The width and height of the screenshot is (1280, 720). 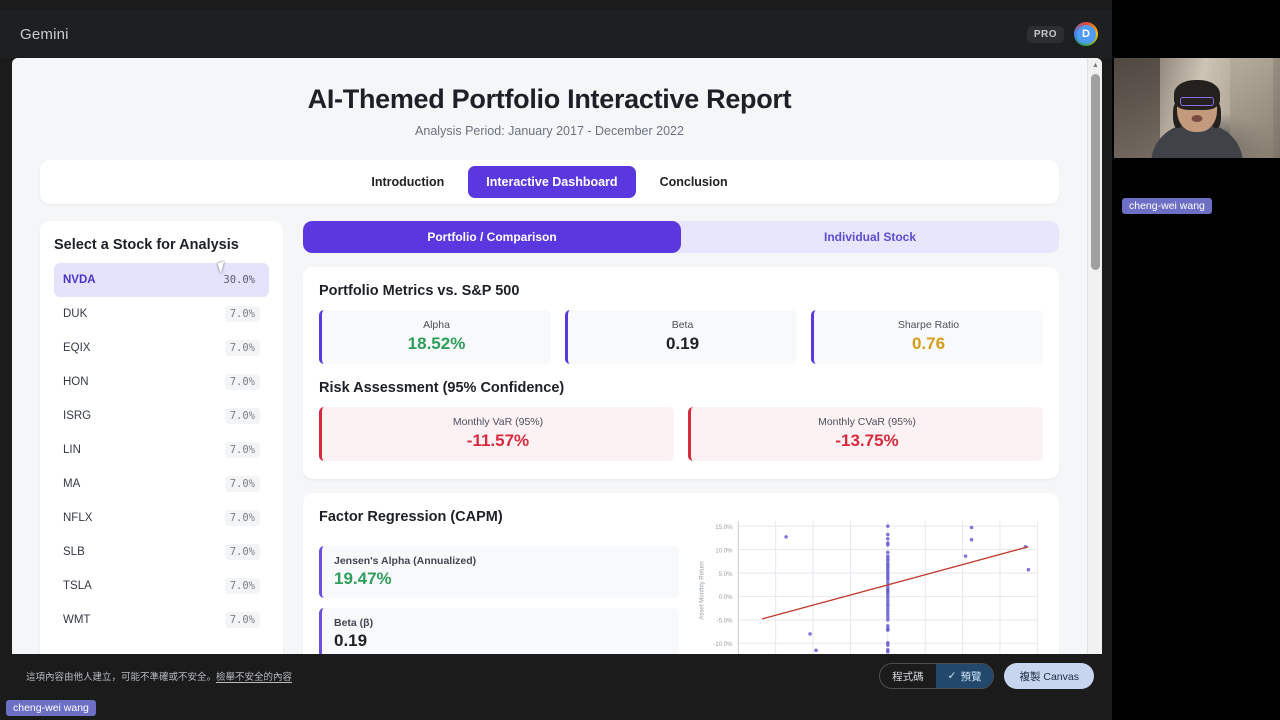 I want to click on stock-symbol: ISRG, so click(x=77, y=416).